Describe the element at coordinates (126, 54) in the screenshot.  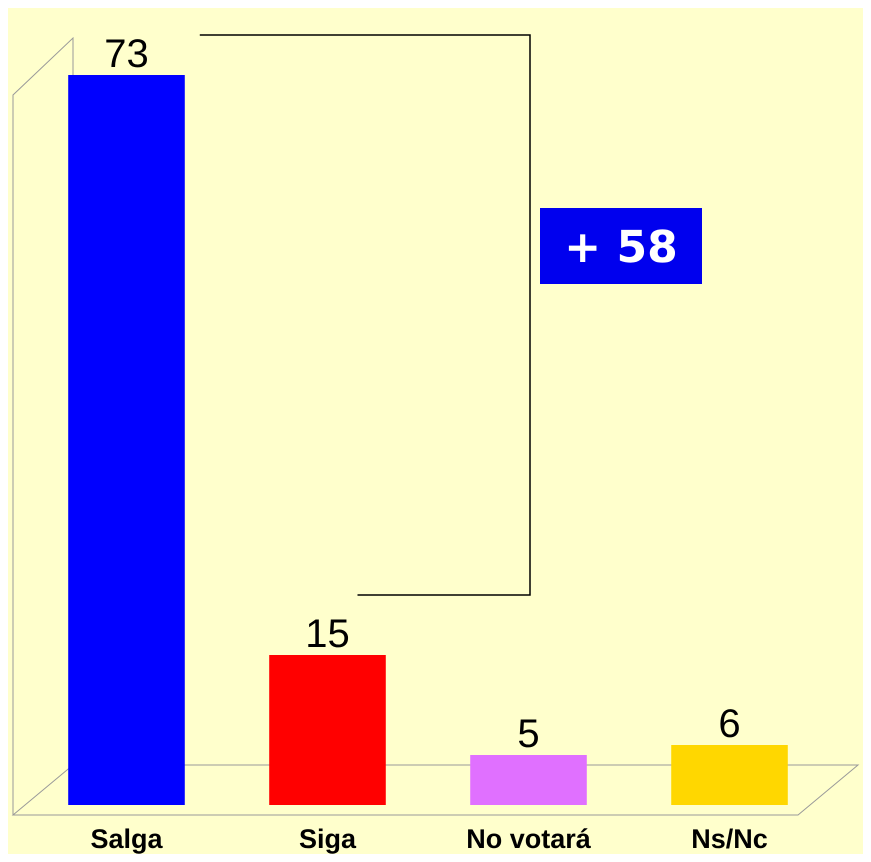
I see `data-label: 73` at that location.